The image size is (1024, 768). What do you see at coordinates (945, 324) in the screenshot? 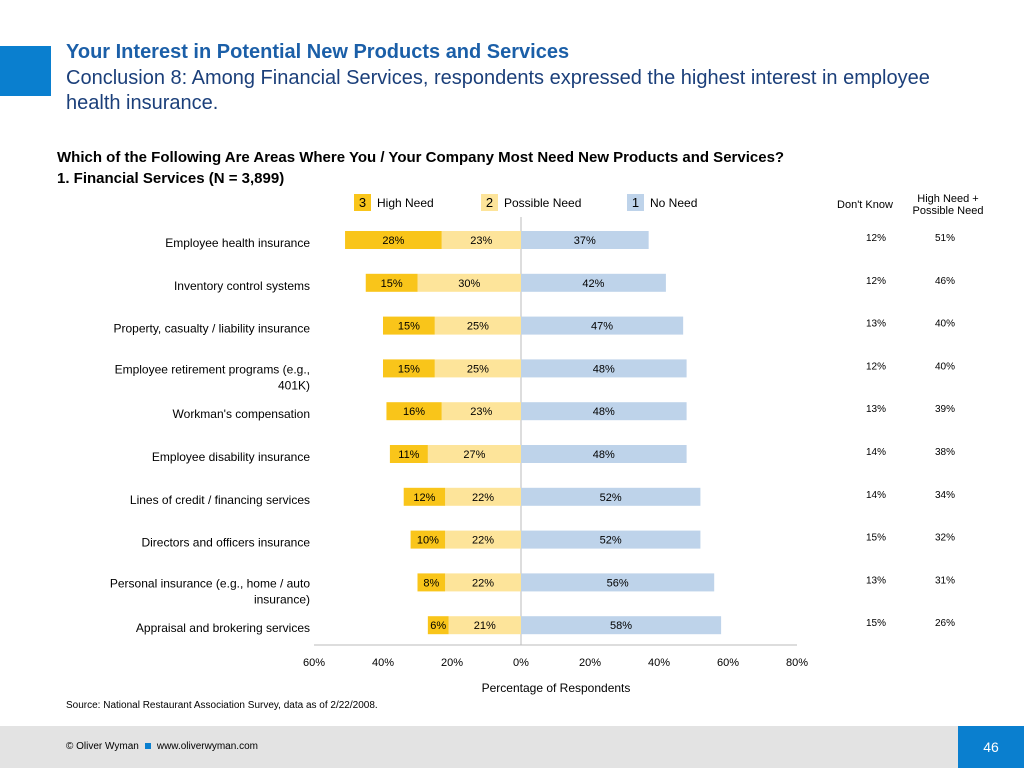
I see `high-possible-value: 40%` at bounding box center [945, 324].